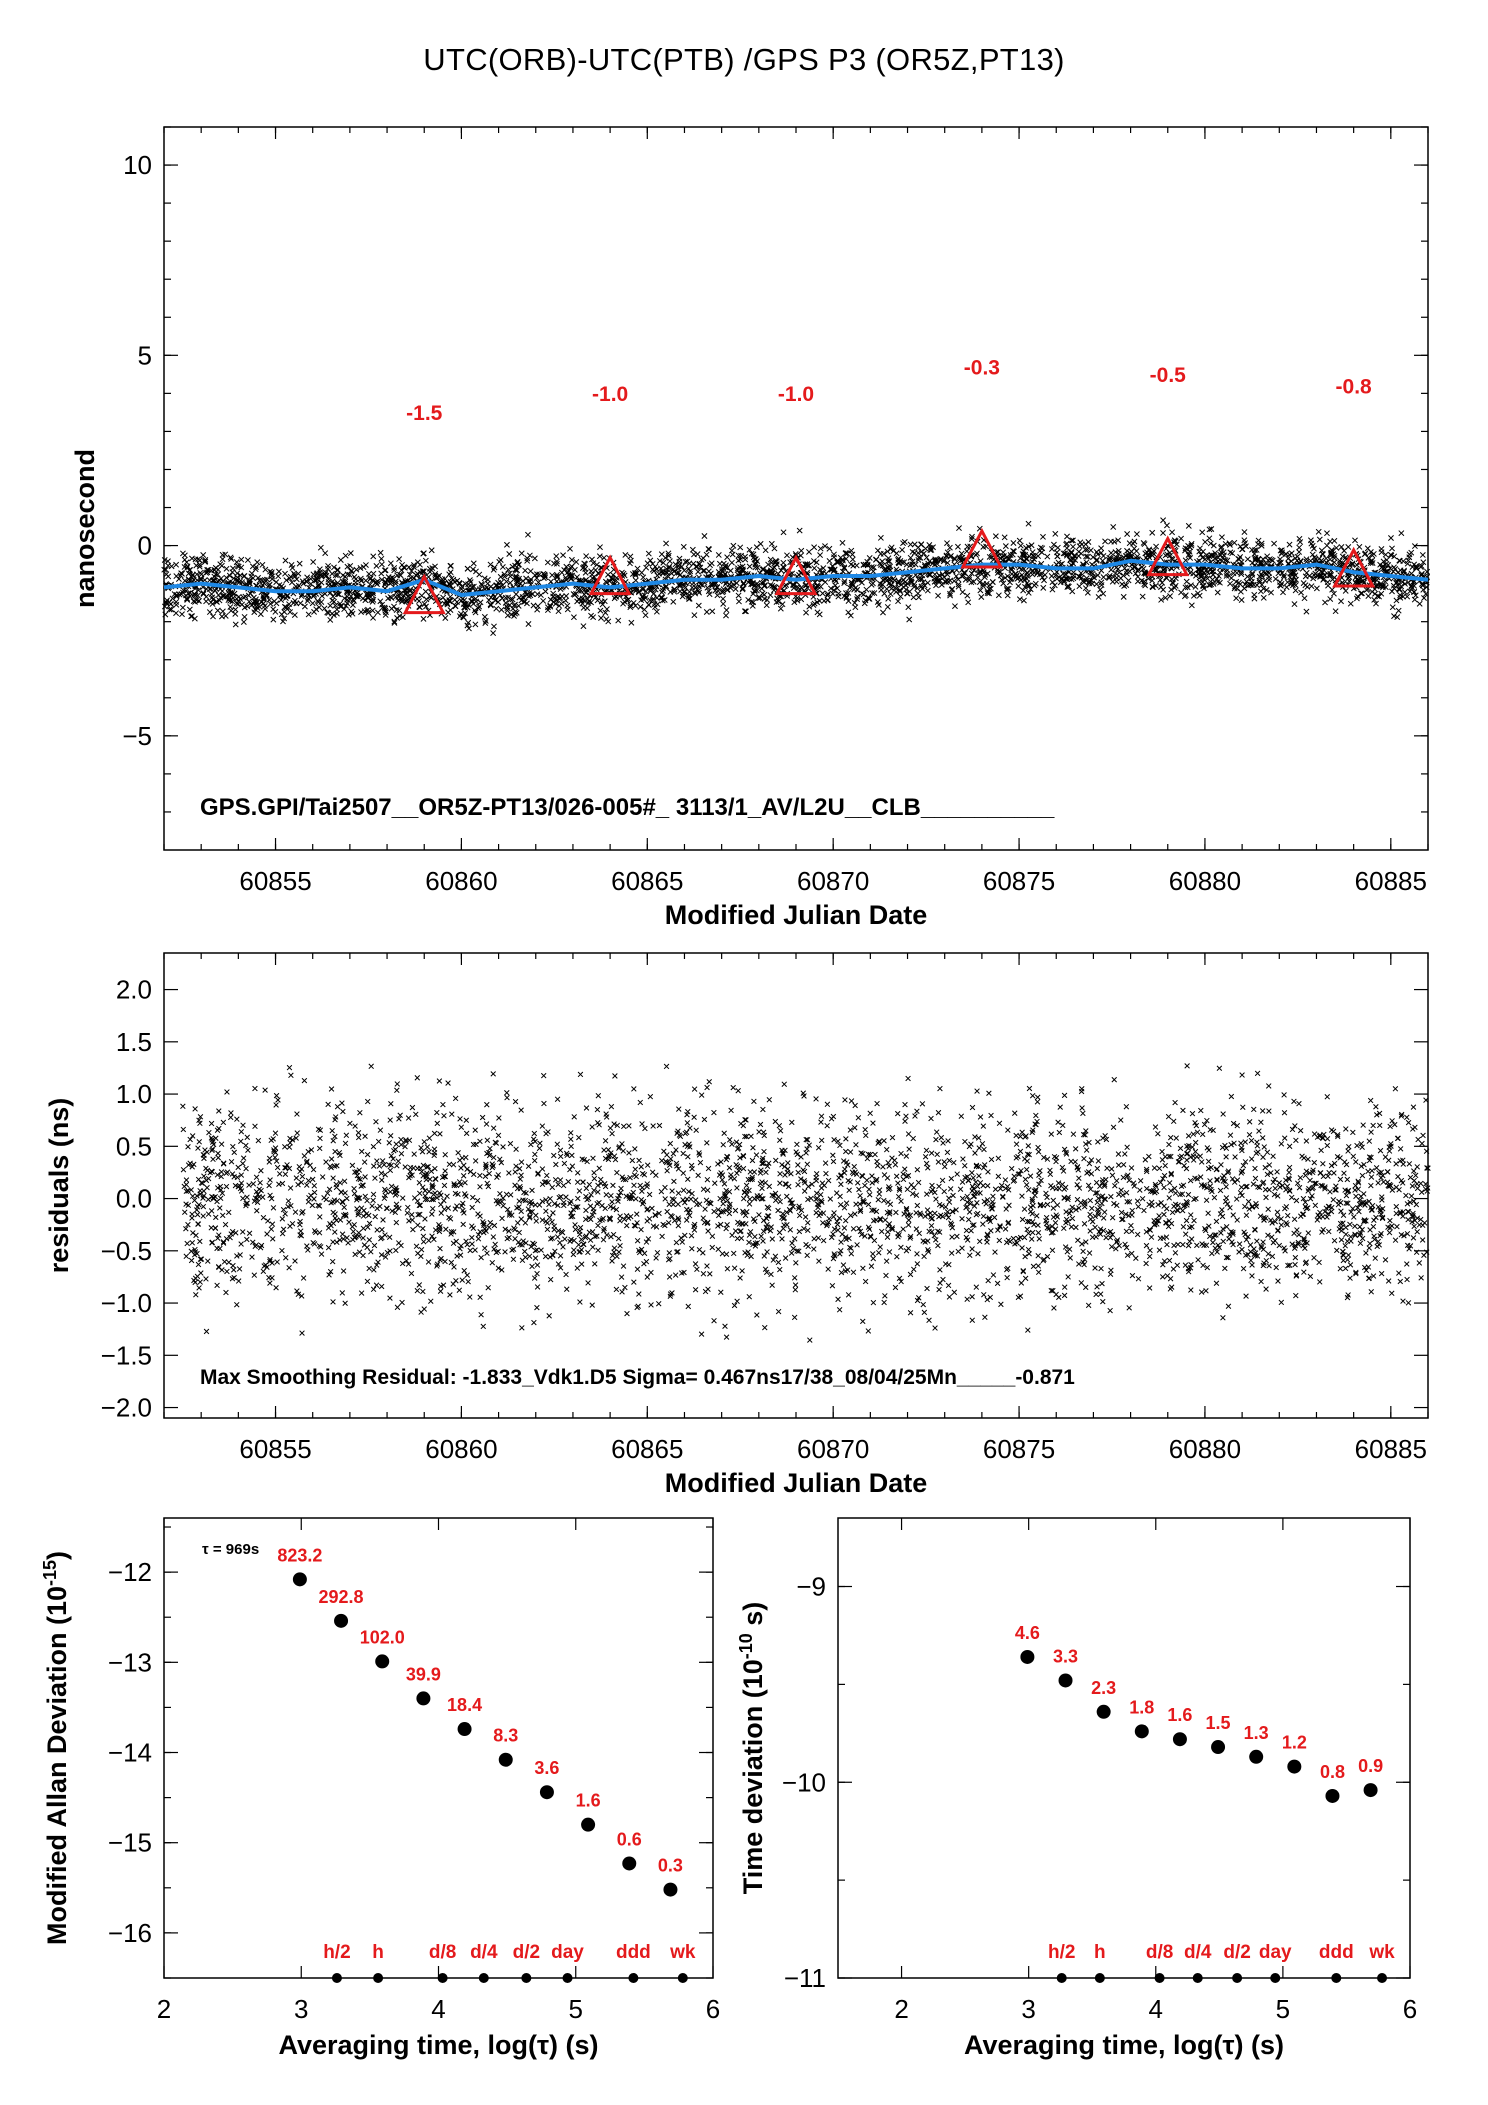 This screenshot has height=2105, width=1488. I want to click on triangle-label: -0.5, so click(1168, 375).